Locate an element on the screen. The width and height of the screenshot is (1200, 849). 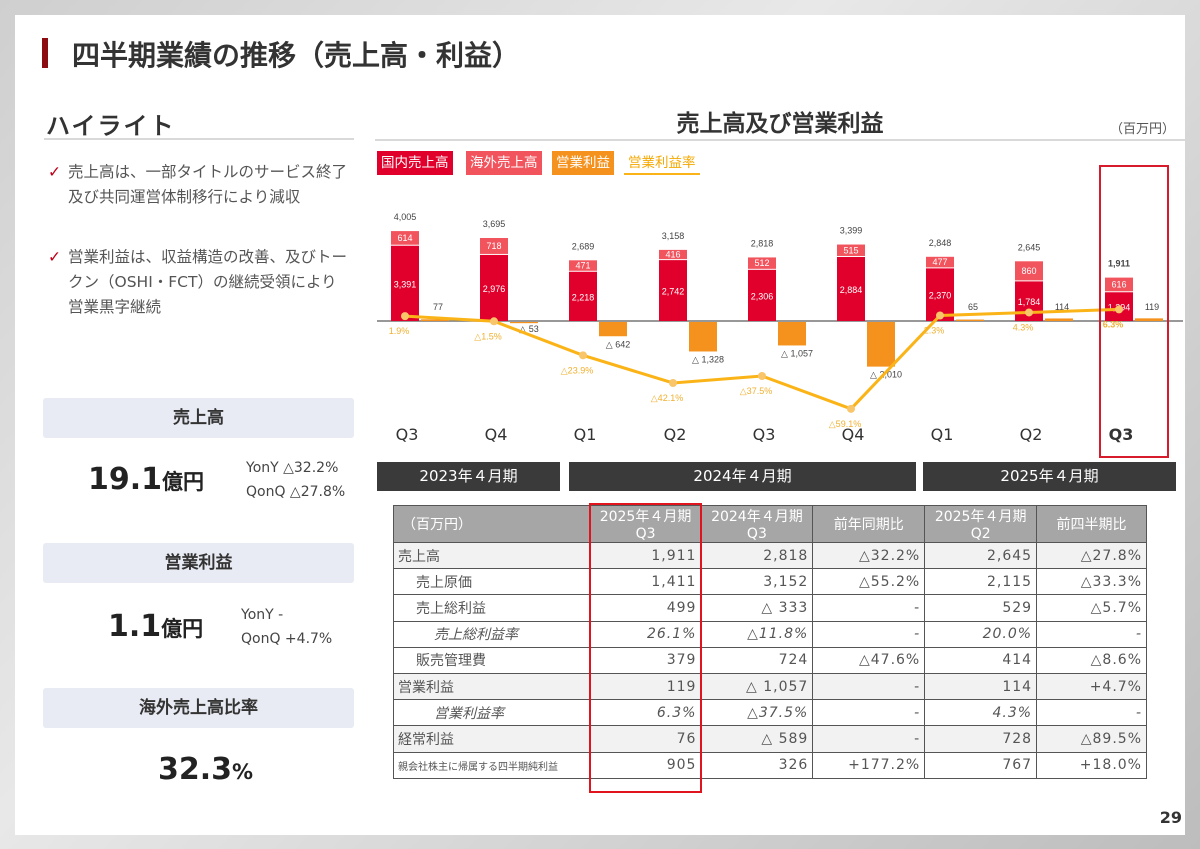
table-cell: 414 is located at coordinates (981, 660).